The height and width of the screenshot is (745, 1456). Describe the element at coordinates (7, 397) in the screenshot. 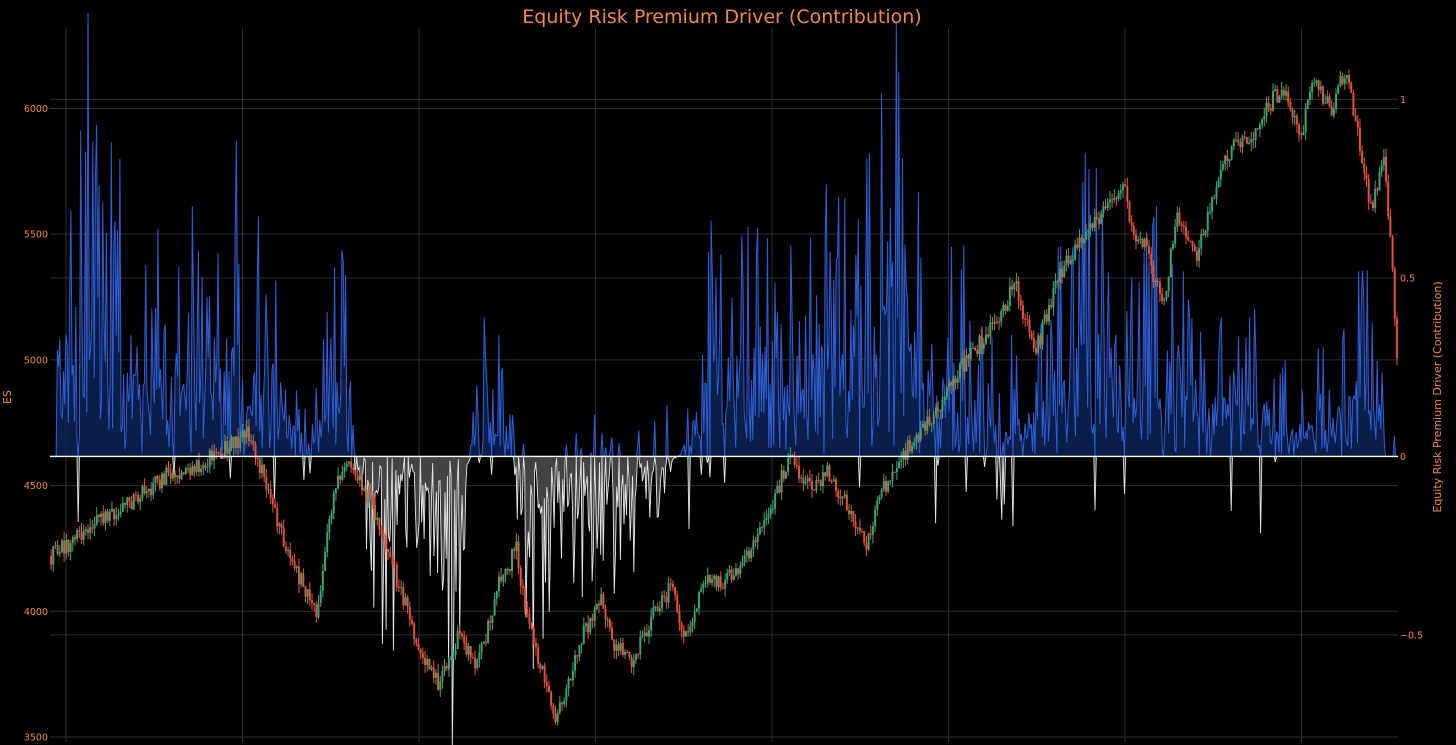

I see `left-axis-title: ES` at that location.